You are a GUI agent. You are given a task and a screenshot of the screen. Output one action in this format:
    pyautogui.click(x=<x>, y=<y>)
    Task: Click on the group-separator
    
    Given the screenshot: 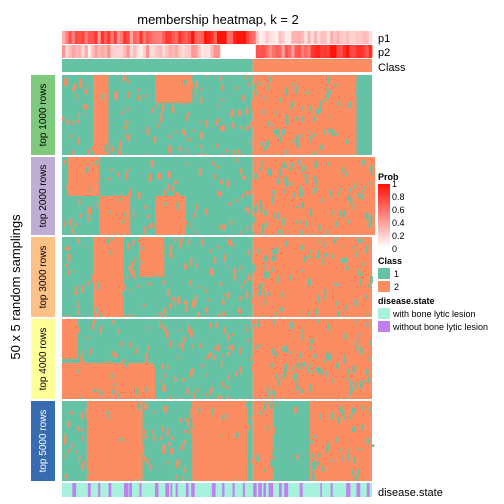 What is the action you would take?
    pyautogui.click(x=217, y=156)
    